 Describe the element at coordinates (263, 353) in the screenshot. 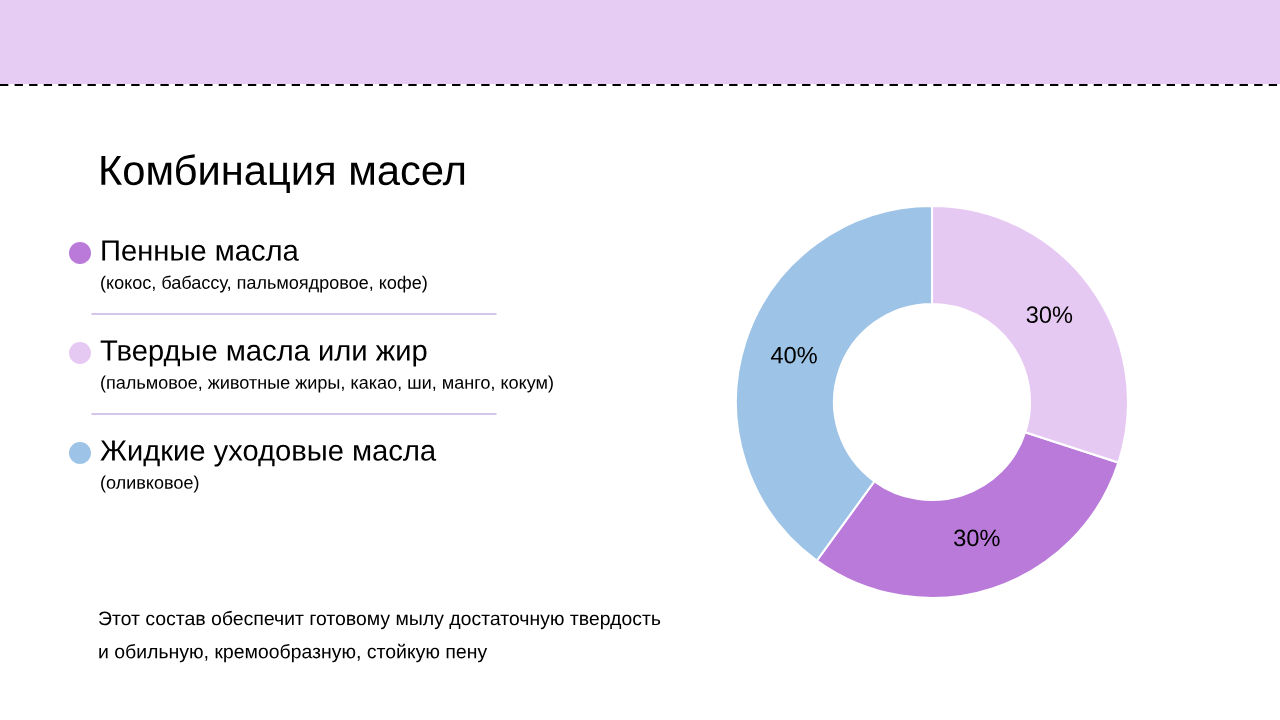

I see `legend-label: Твердые масла или жир` at that location.